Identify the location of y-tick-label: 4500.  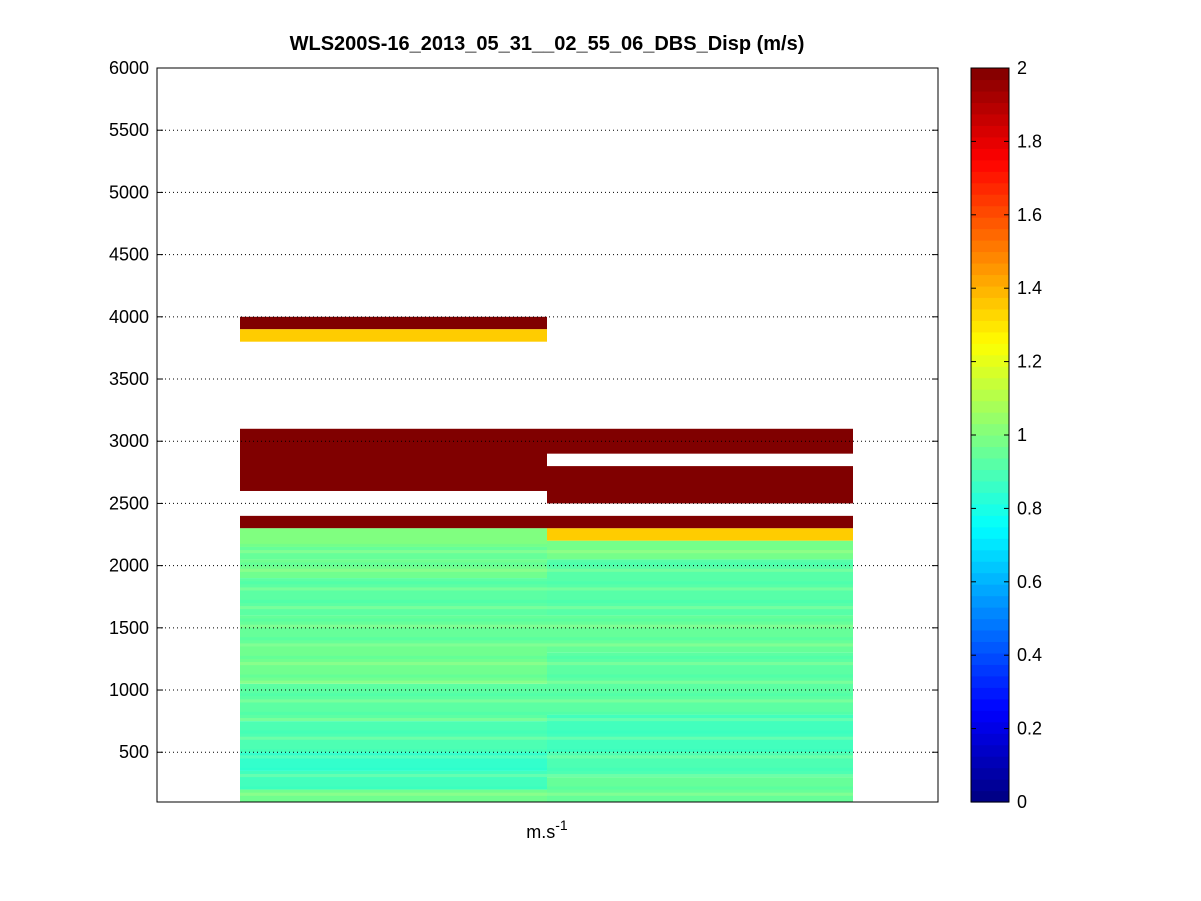
(129, 255).